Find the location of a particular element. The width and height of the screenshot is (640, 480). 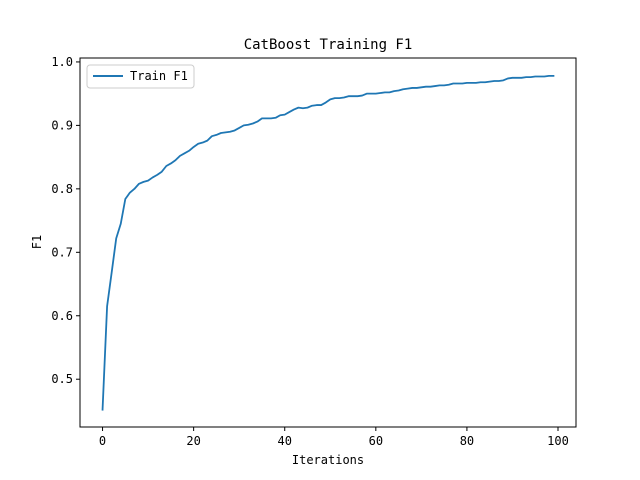

legend-box is located at coordinates (140, 76).